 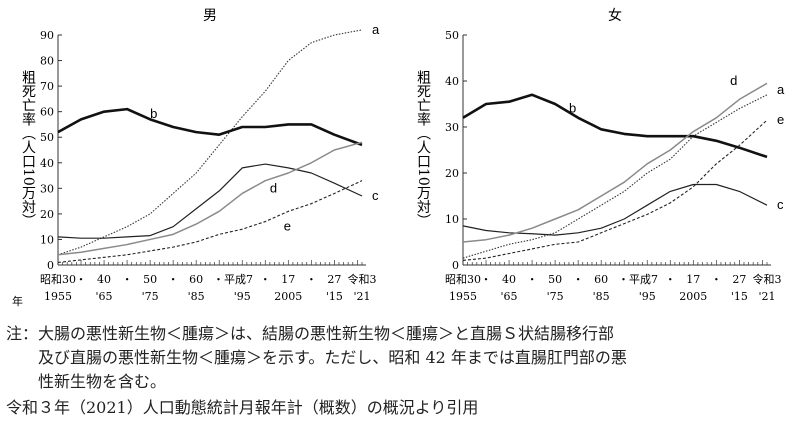 What do you see at coordinates (332, 357) in the screenshot?
I see `note-line-2: 及び直腸の悪性新生物＜腫瘍＞を示す。ただし、昭和 42 年までは直腸肛門部の悪` at bounding box center [332, 357].